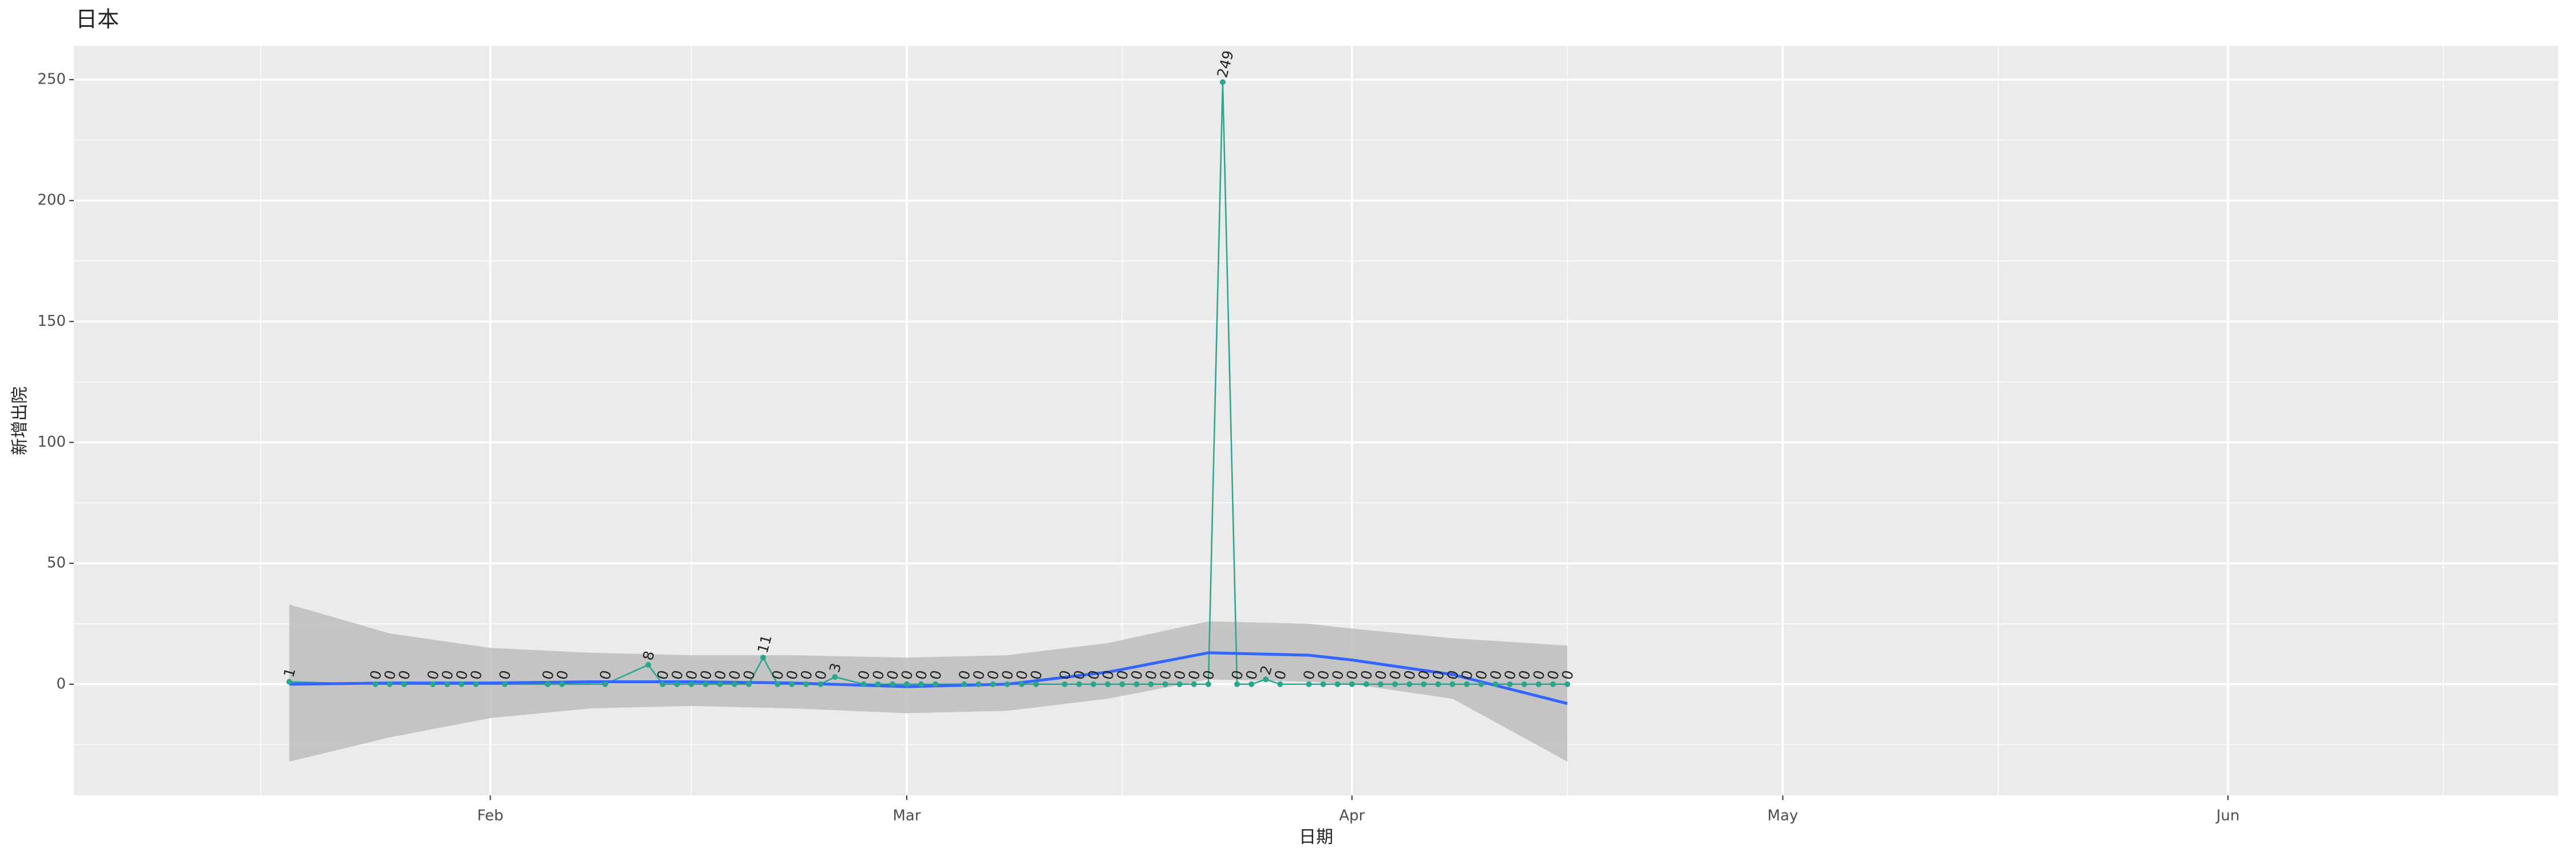 The height and width of the screenshot is (859, 2576). I want to click on data-label: 8, so click(648, 655).